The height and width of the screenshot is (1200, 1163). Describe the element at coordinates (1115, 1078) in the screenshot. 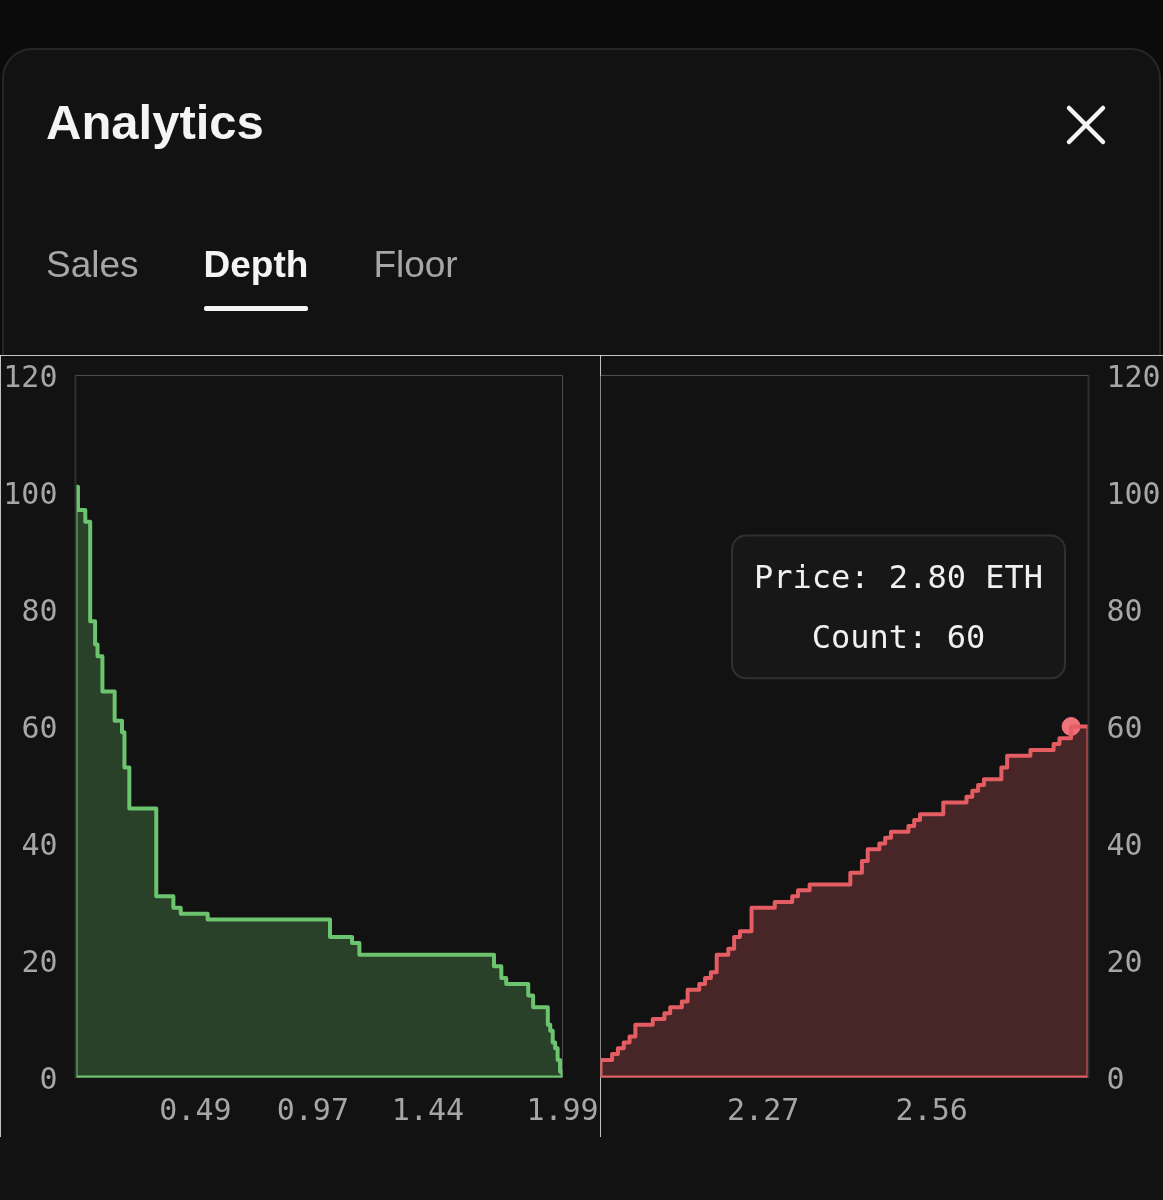

I see `y2-tick-label: 0` at that location.